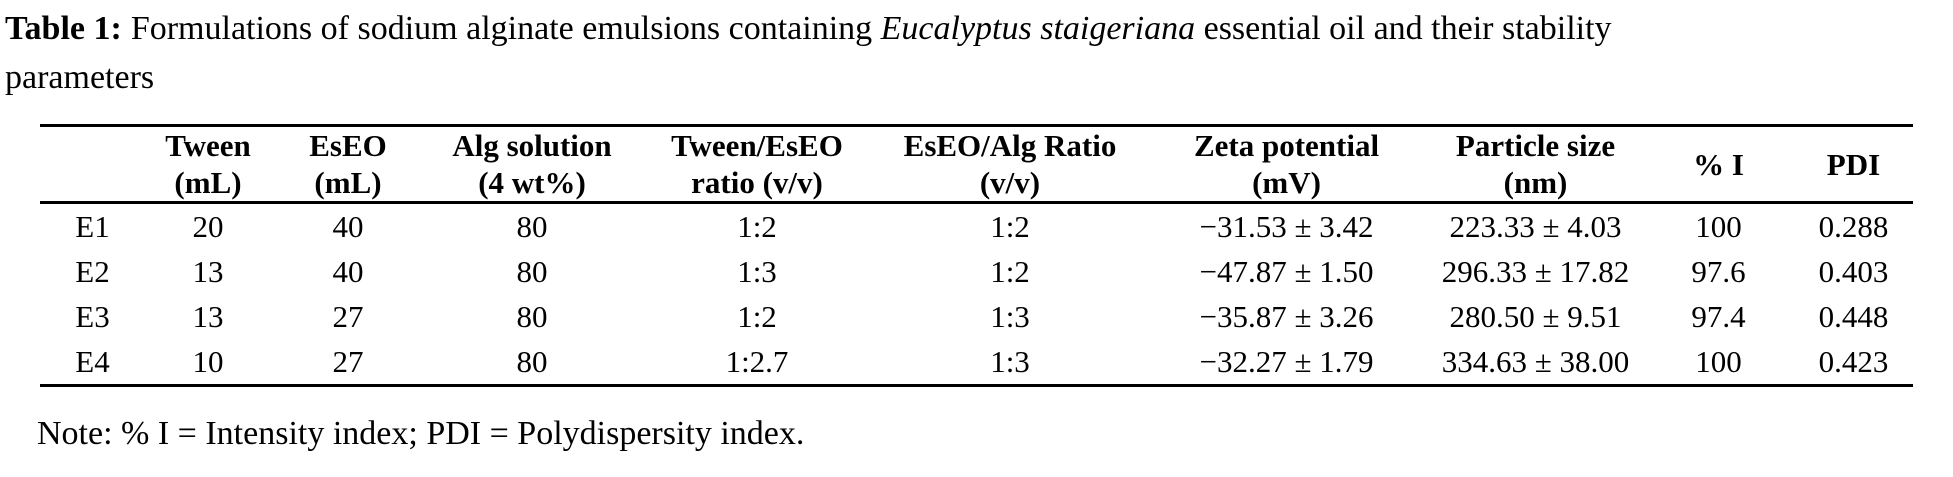 This screenshot has width=1953, height=477. Describe the element at coordinates (208, 226) in the screenshot. I see `table-cell: 20` at that location.